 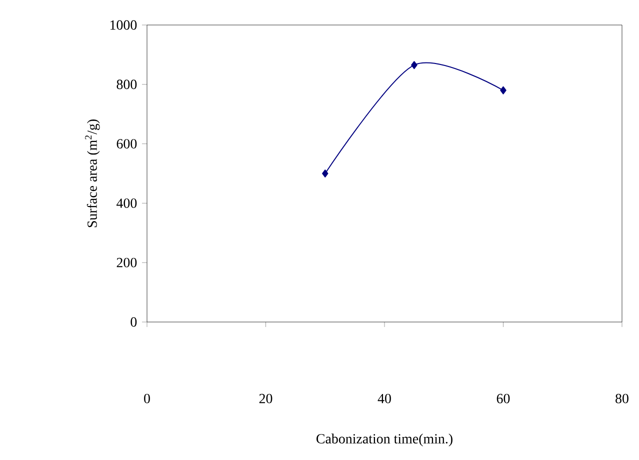 I want to click on y-axis-title: Surface area (m$^{2}$/g), so click(x=92, y=174).